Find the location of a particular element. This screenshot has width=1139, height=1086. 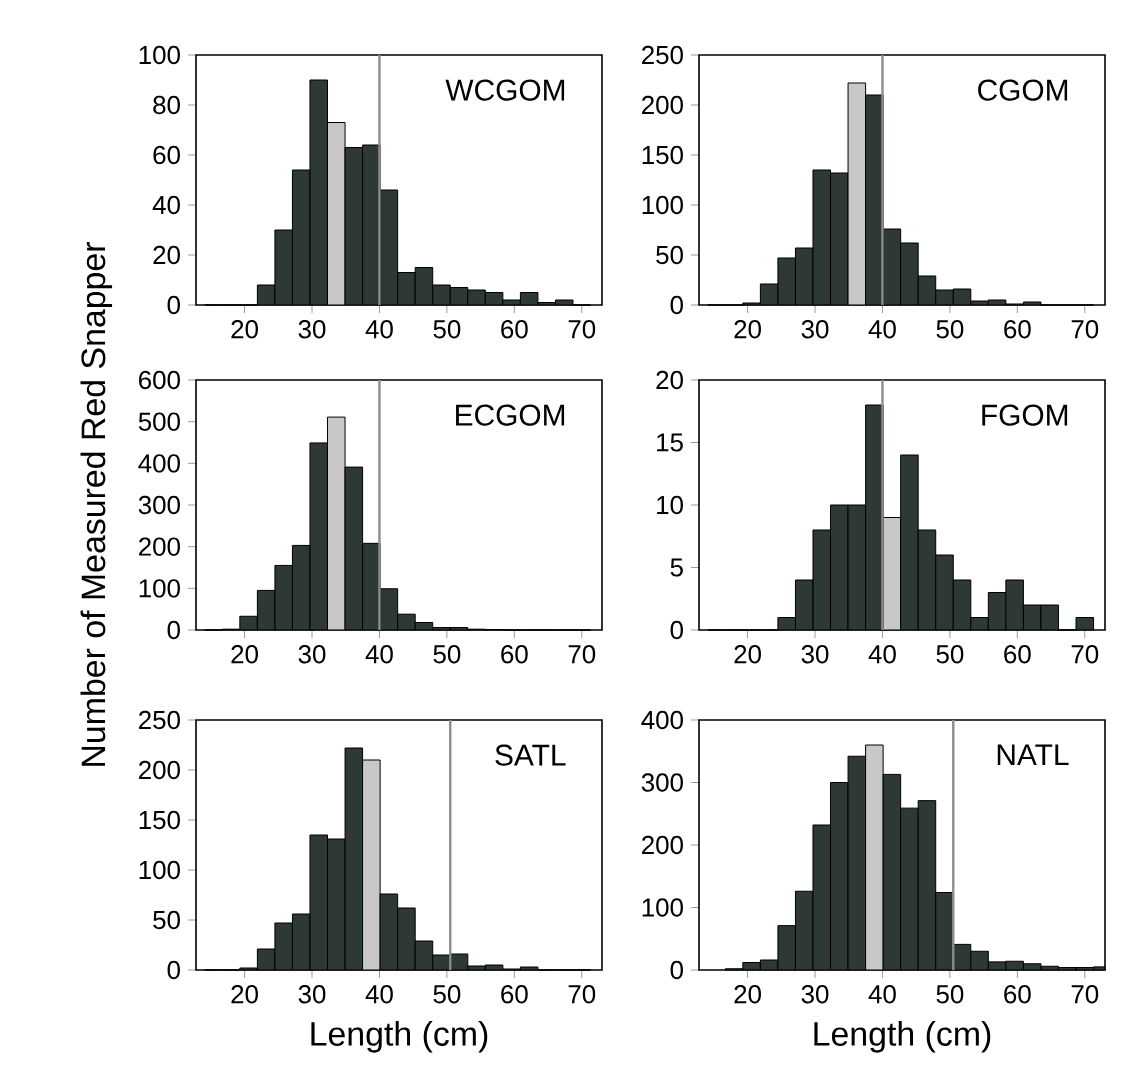

text: ECGOM is located at coordinates (510, 415).